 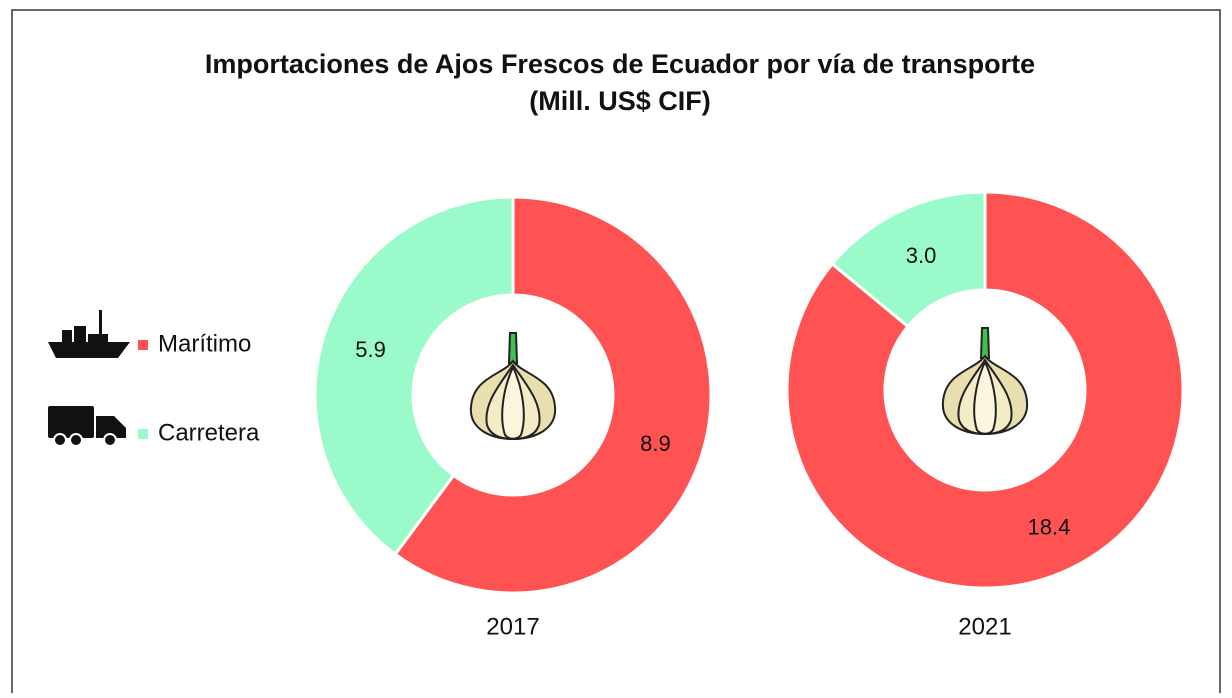 What do you see at coordinates (204, 343) in the screenshot?
I see `legend-label: Marítimo` at bounding box center [204, 343].